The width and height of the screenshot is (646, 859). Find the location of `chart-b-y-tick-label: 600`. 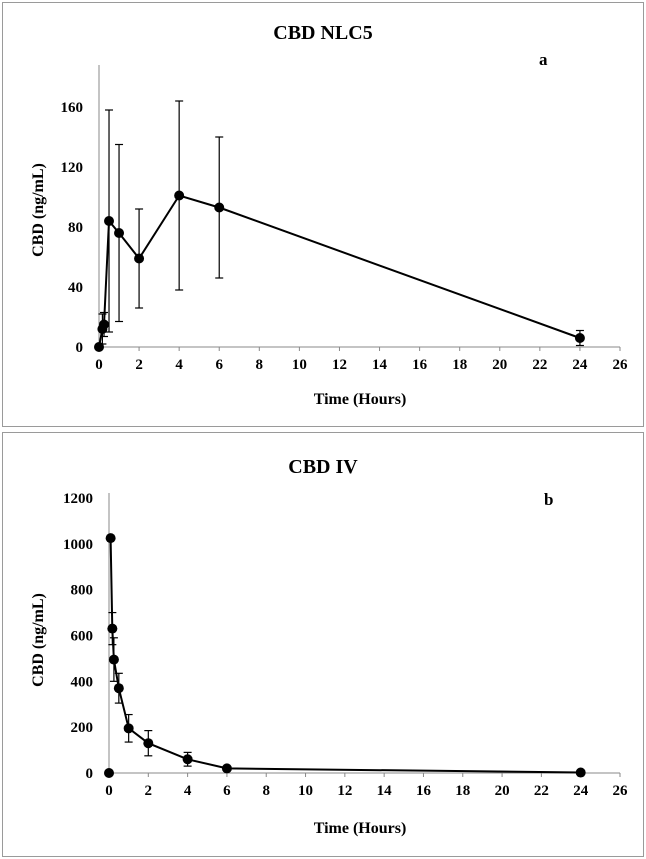

chart-b-y-tick-label: 600 is located at coordinates (82, 637).